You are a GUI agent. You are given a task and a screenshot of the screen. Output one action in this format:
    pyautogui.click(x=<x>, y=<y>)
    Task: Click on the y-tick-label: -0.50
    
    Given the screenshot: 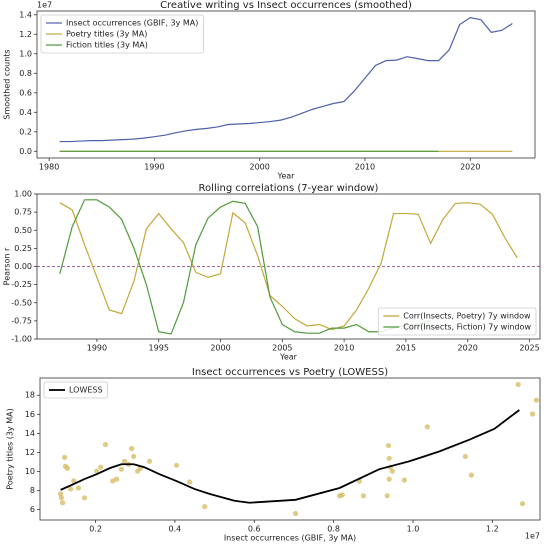 What is the action you would take?
    pyautogui.click(x=21, y=302)
    